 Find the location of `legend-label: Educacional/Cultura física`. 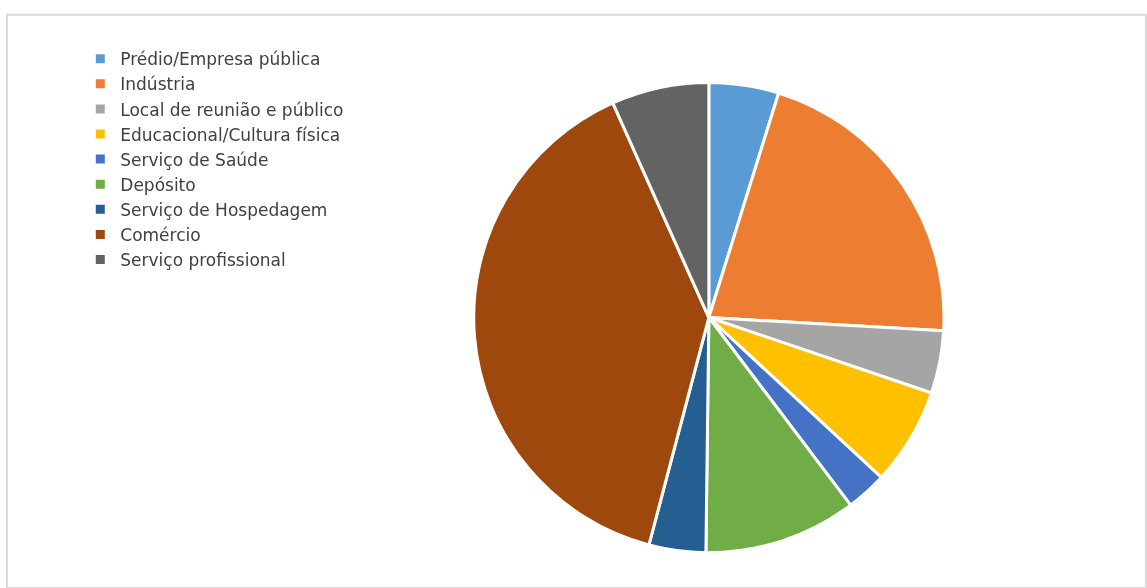

legend-label: Educacional/Cultura física is located at coordinates (230, 134).